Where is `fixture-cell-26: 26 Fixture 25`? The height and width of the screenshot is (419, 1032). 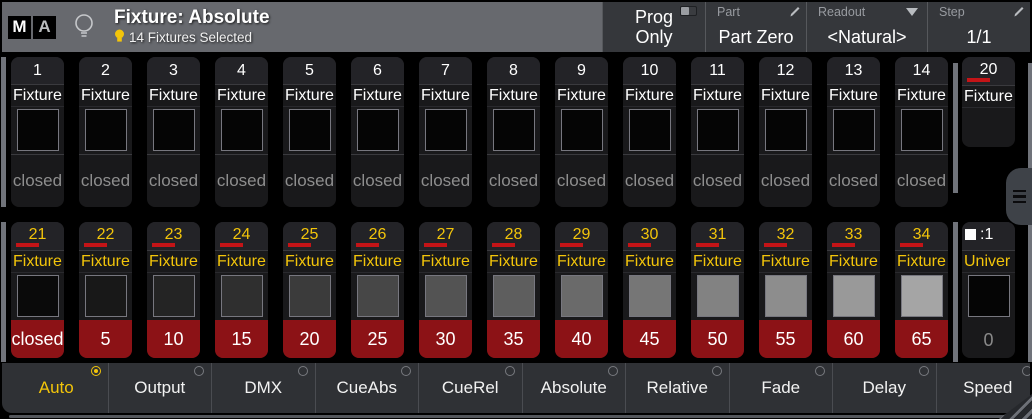 fixture-cell-26: 26 Fixture 25 is located at coordinates (377, 290).